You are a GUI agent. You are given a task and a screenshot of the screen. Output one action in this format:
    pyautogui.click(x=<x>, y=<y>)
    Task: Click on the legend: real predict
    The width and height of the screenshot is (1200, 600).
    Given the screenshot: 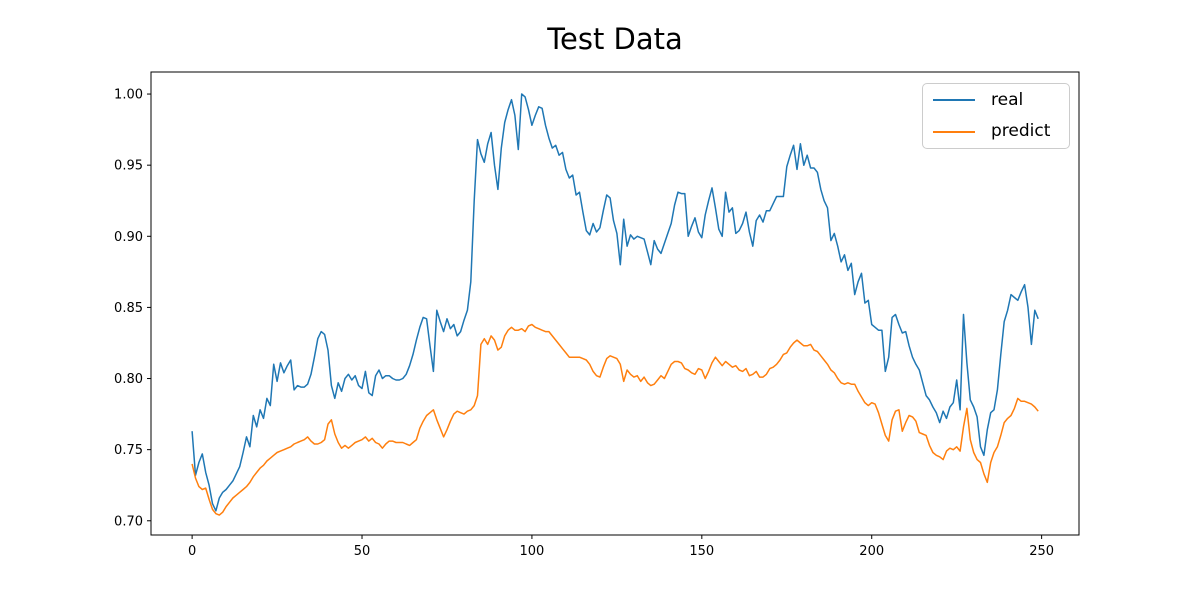 What is the action you would take?
    pyautogui.click(x=996, y=116)
    